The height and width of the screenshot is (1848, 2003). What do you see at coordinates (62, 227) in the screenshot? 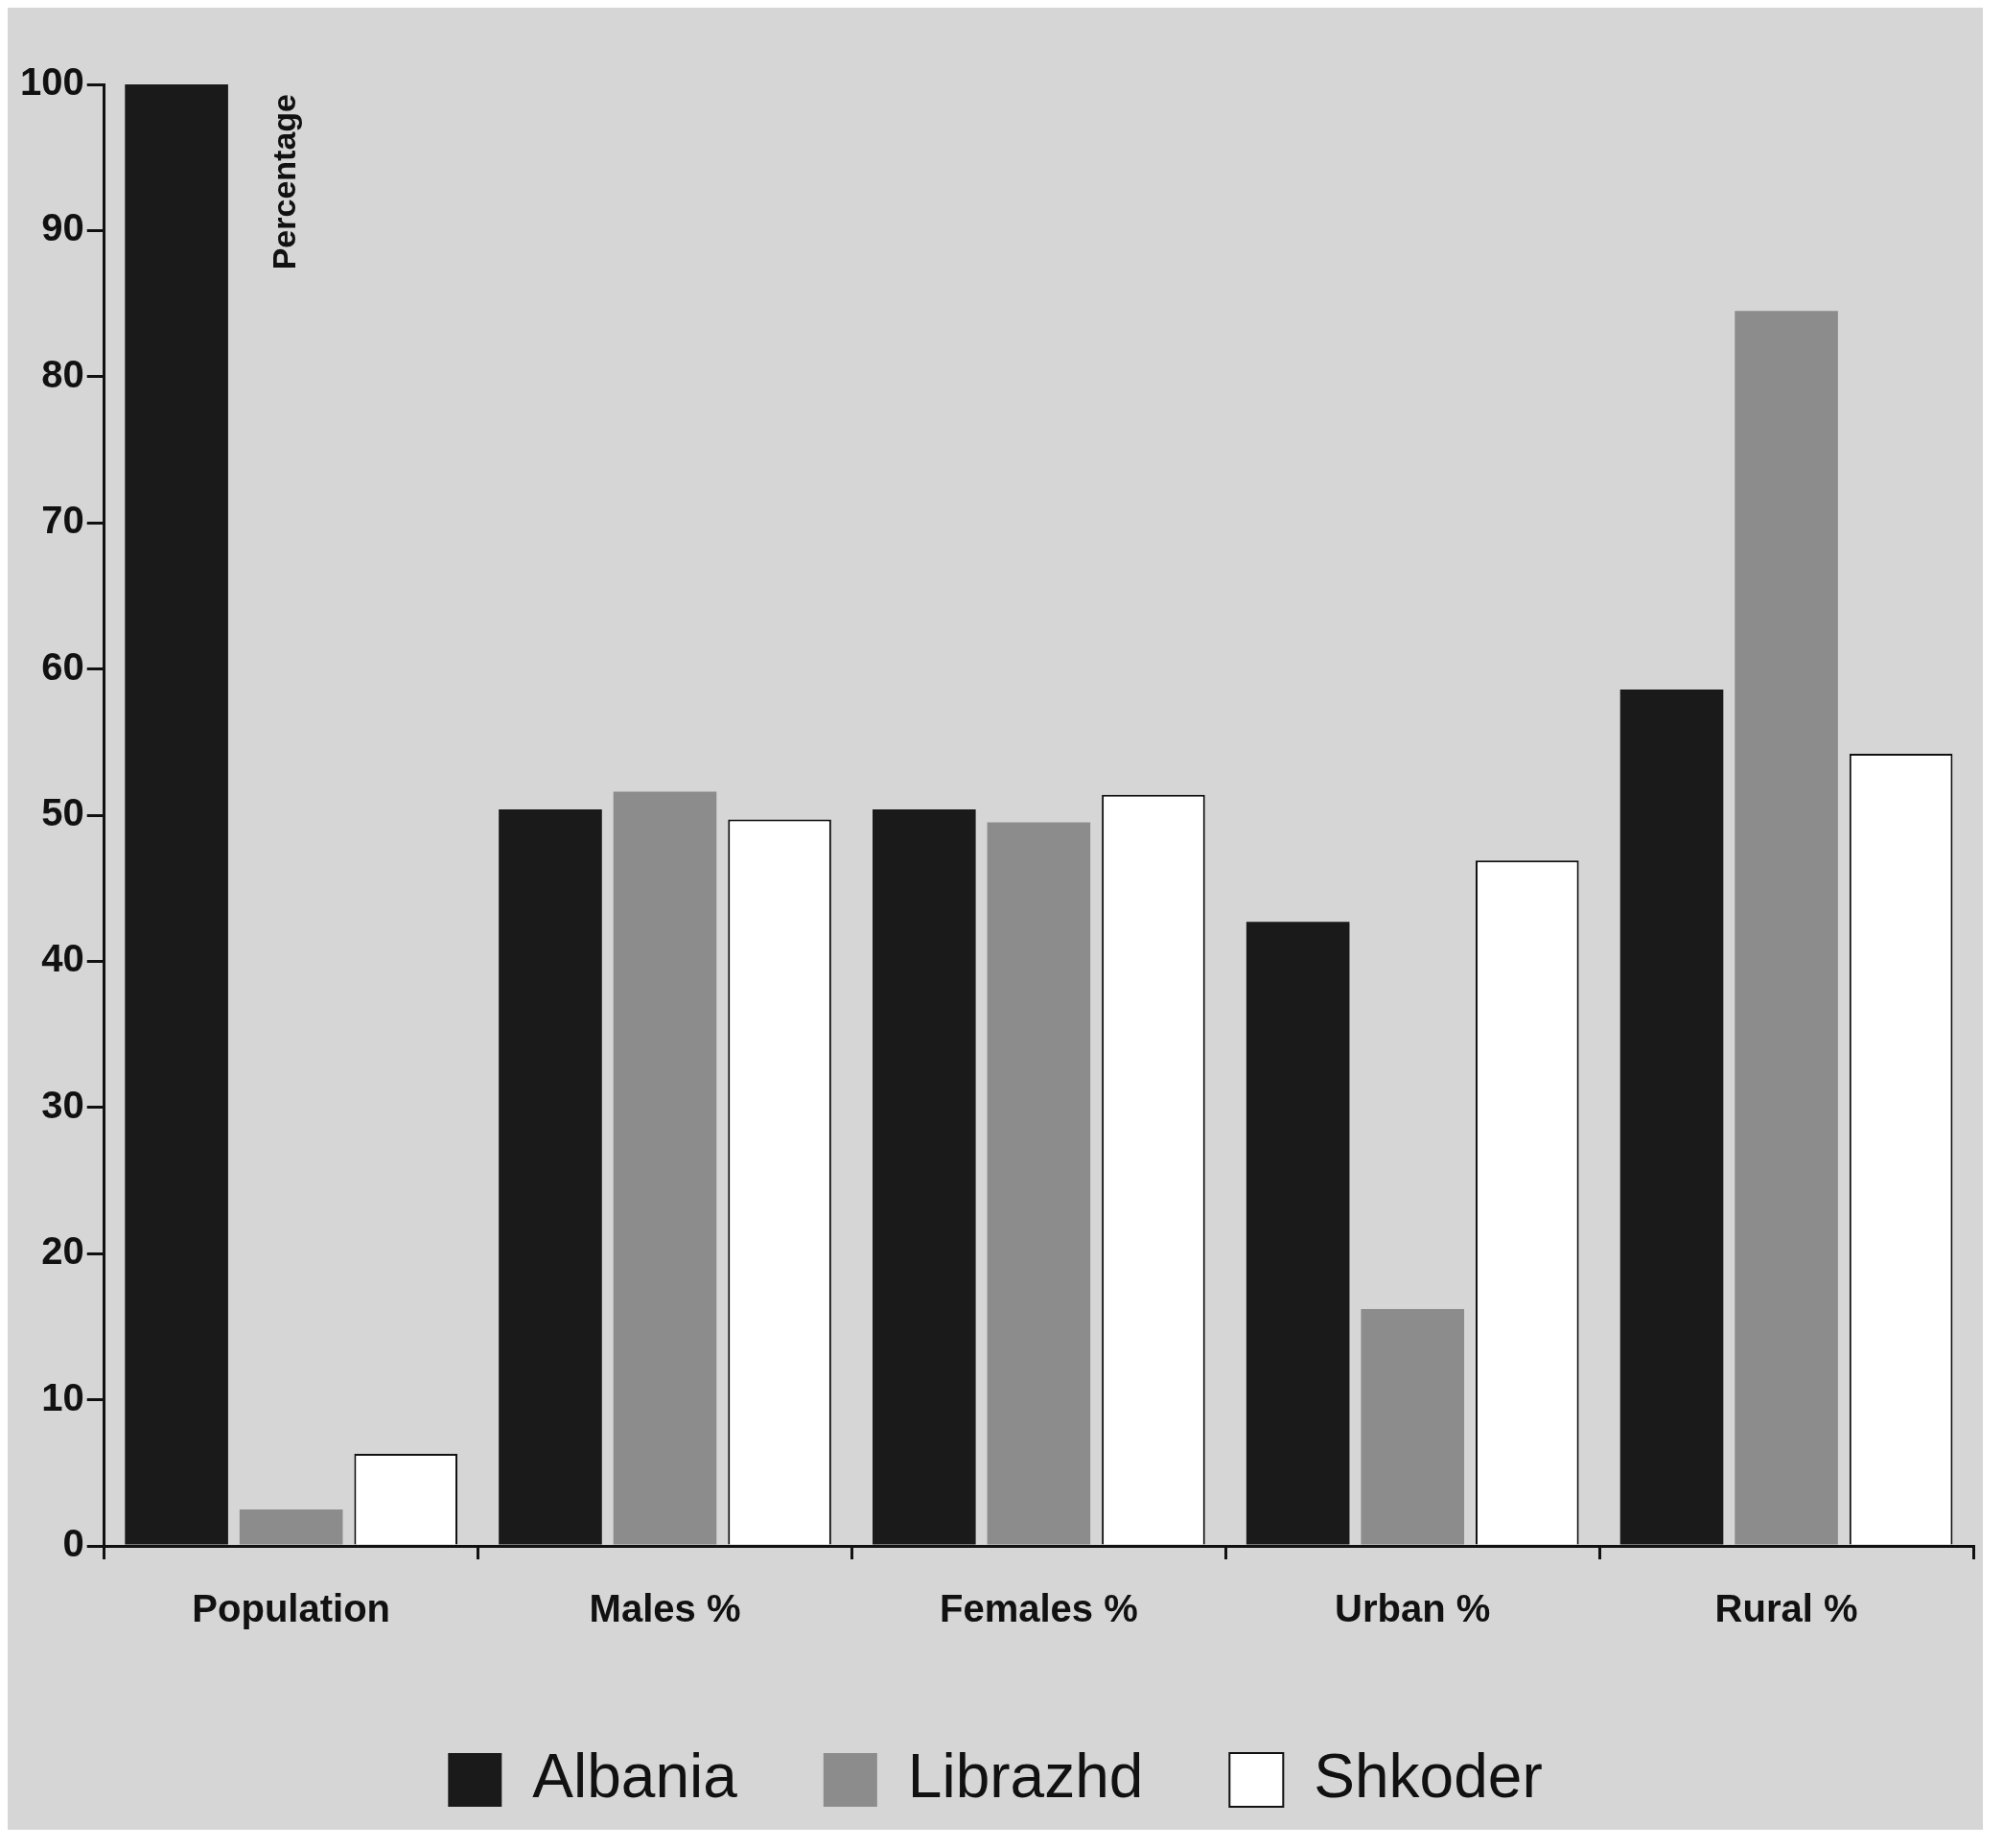
I see `y-tick-label: 90` at bounding box center [62, 227].